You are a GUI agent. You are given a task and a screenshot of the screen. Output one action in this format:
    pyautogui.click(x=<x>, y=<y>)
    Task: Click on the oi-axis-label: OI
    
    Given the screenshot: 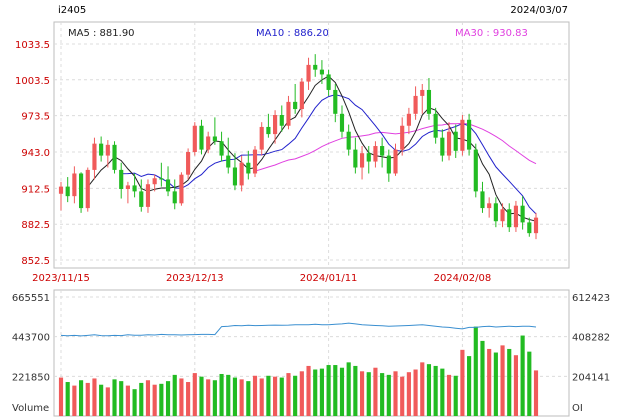 What is the action you would take?
    pyautogui.click(x=577, y=408)
    